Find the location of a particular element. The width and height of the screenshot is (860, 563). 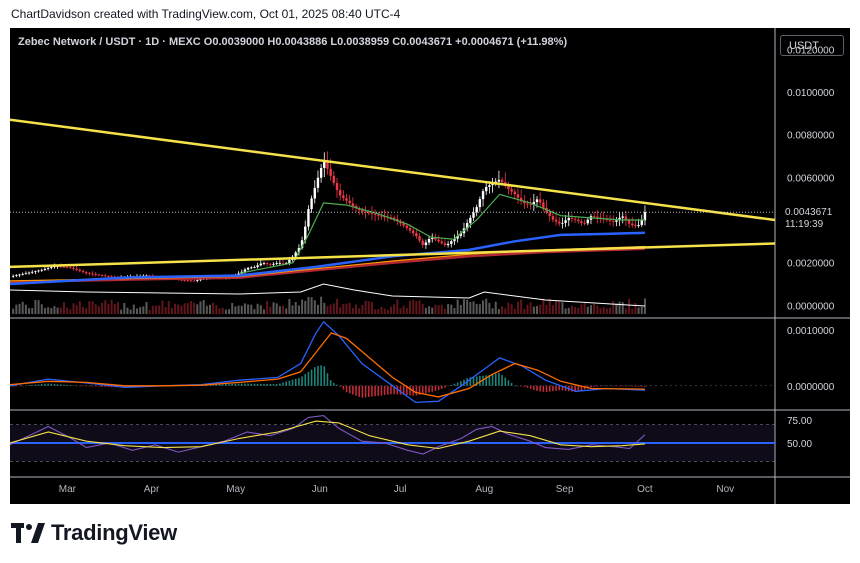

volume-ma-line is located at coordinates (327, 295).